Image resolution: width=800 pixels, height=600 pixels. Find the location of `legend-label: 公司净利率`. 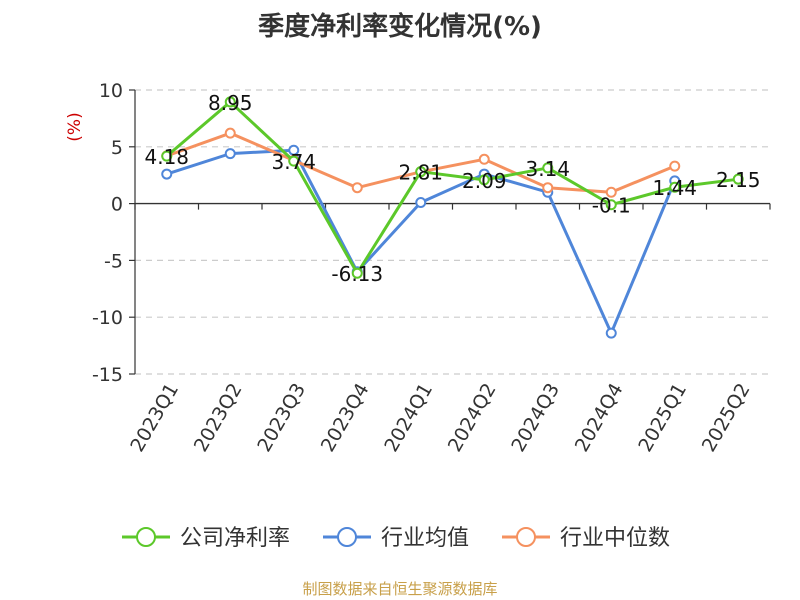

legend-label: 公司净利率 is located at coordinates (235, 538).